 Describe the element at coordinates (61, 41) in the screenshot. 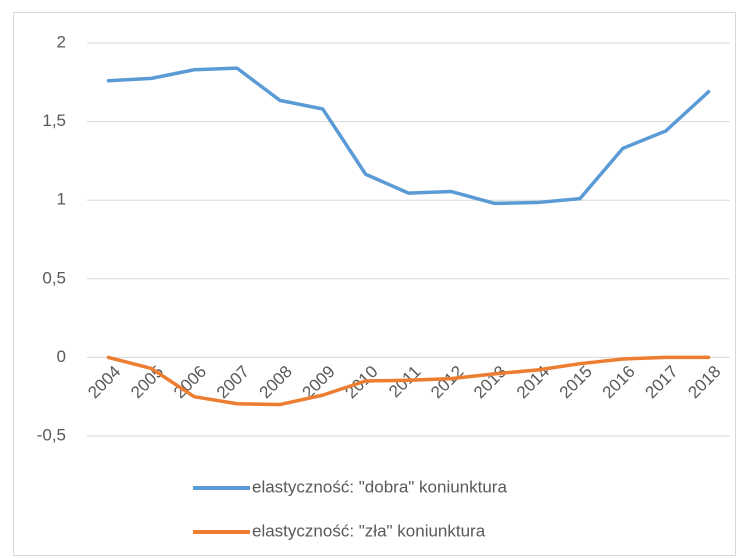

I see `y-tick-label: 2` at that location.